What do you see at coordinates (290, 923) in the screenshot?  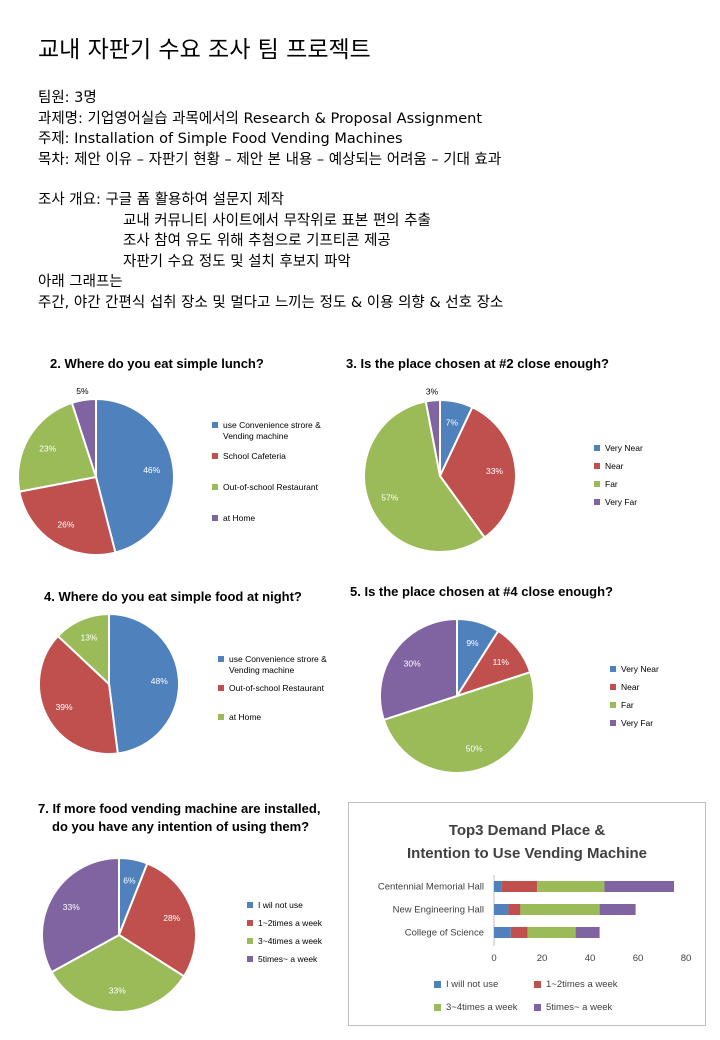 I see `legend-label: 1~2times a week` at bounding box center [290, 923].